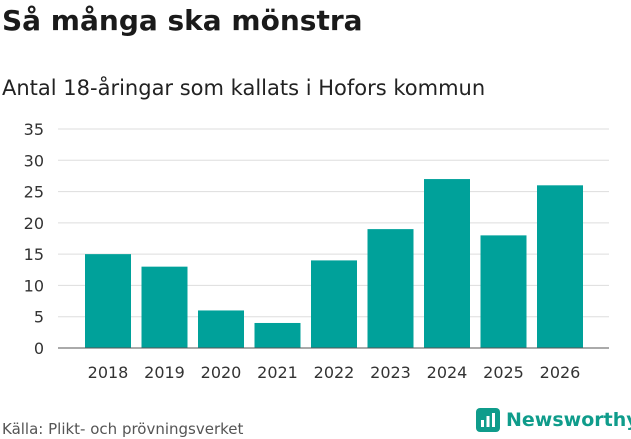  I want to click on x-tick-label: 2022, so click(334, 372).